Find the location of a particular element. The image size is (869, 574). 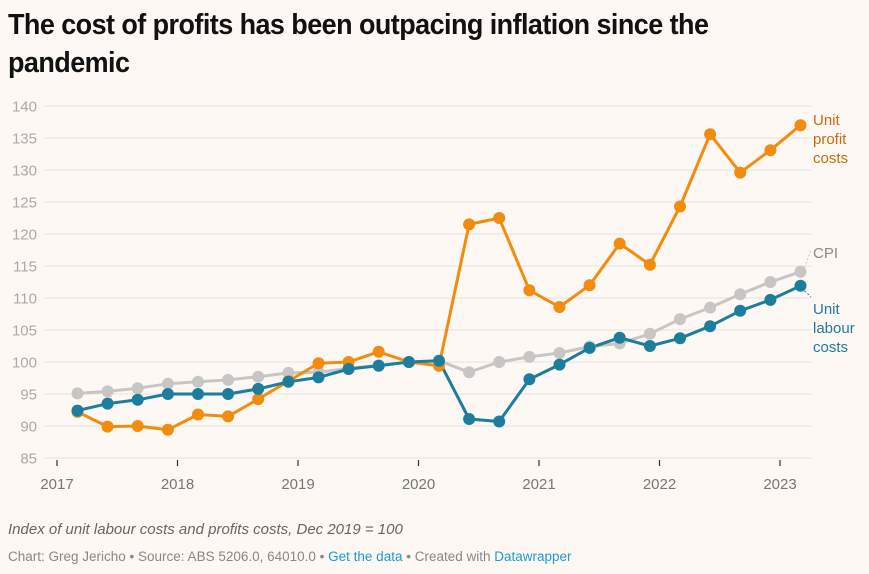

series-label-line: labour is located at coordinates (834, 328).